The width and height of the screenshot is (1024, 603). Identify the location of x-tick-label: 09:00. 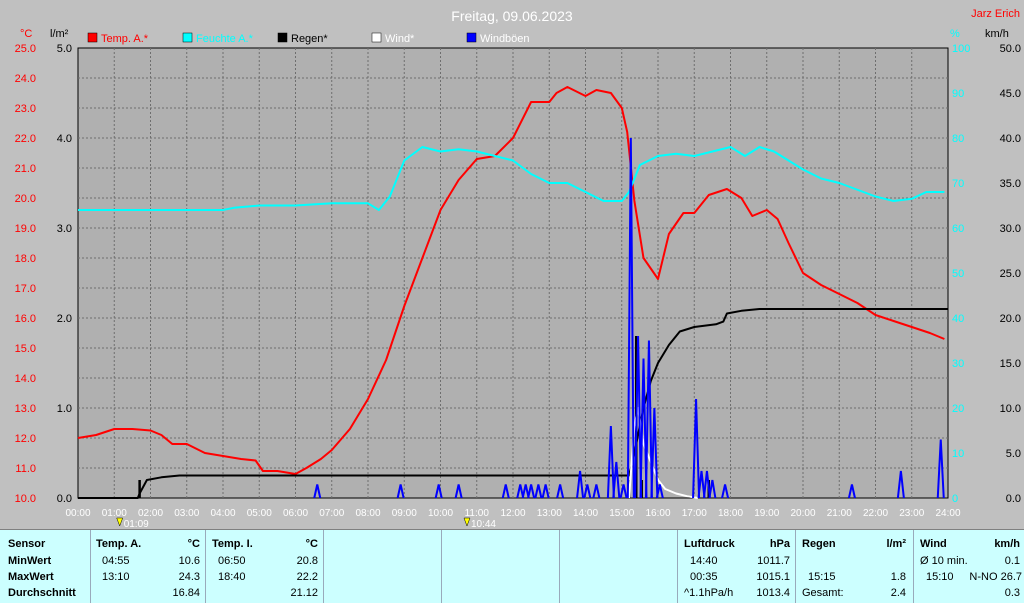
(404, 513).